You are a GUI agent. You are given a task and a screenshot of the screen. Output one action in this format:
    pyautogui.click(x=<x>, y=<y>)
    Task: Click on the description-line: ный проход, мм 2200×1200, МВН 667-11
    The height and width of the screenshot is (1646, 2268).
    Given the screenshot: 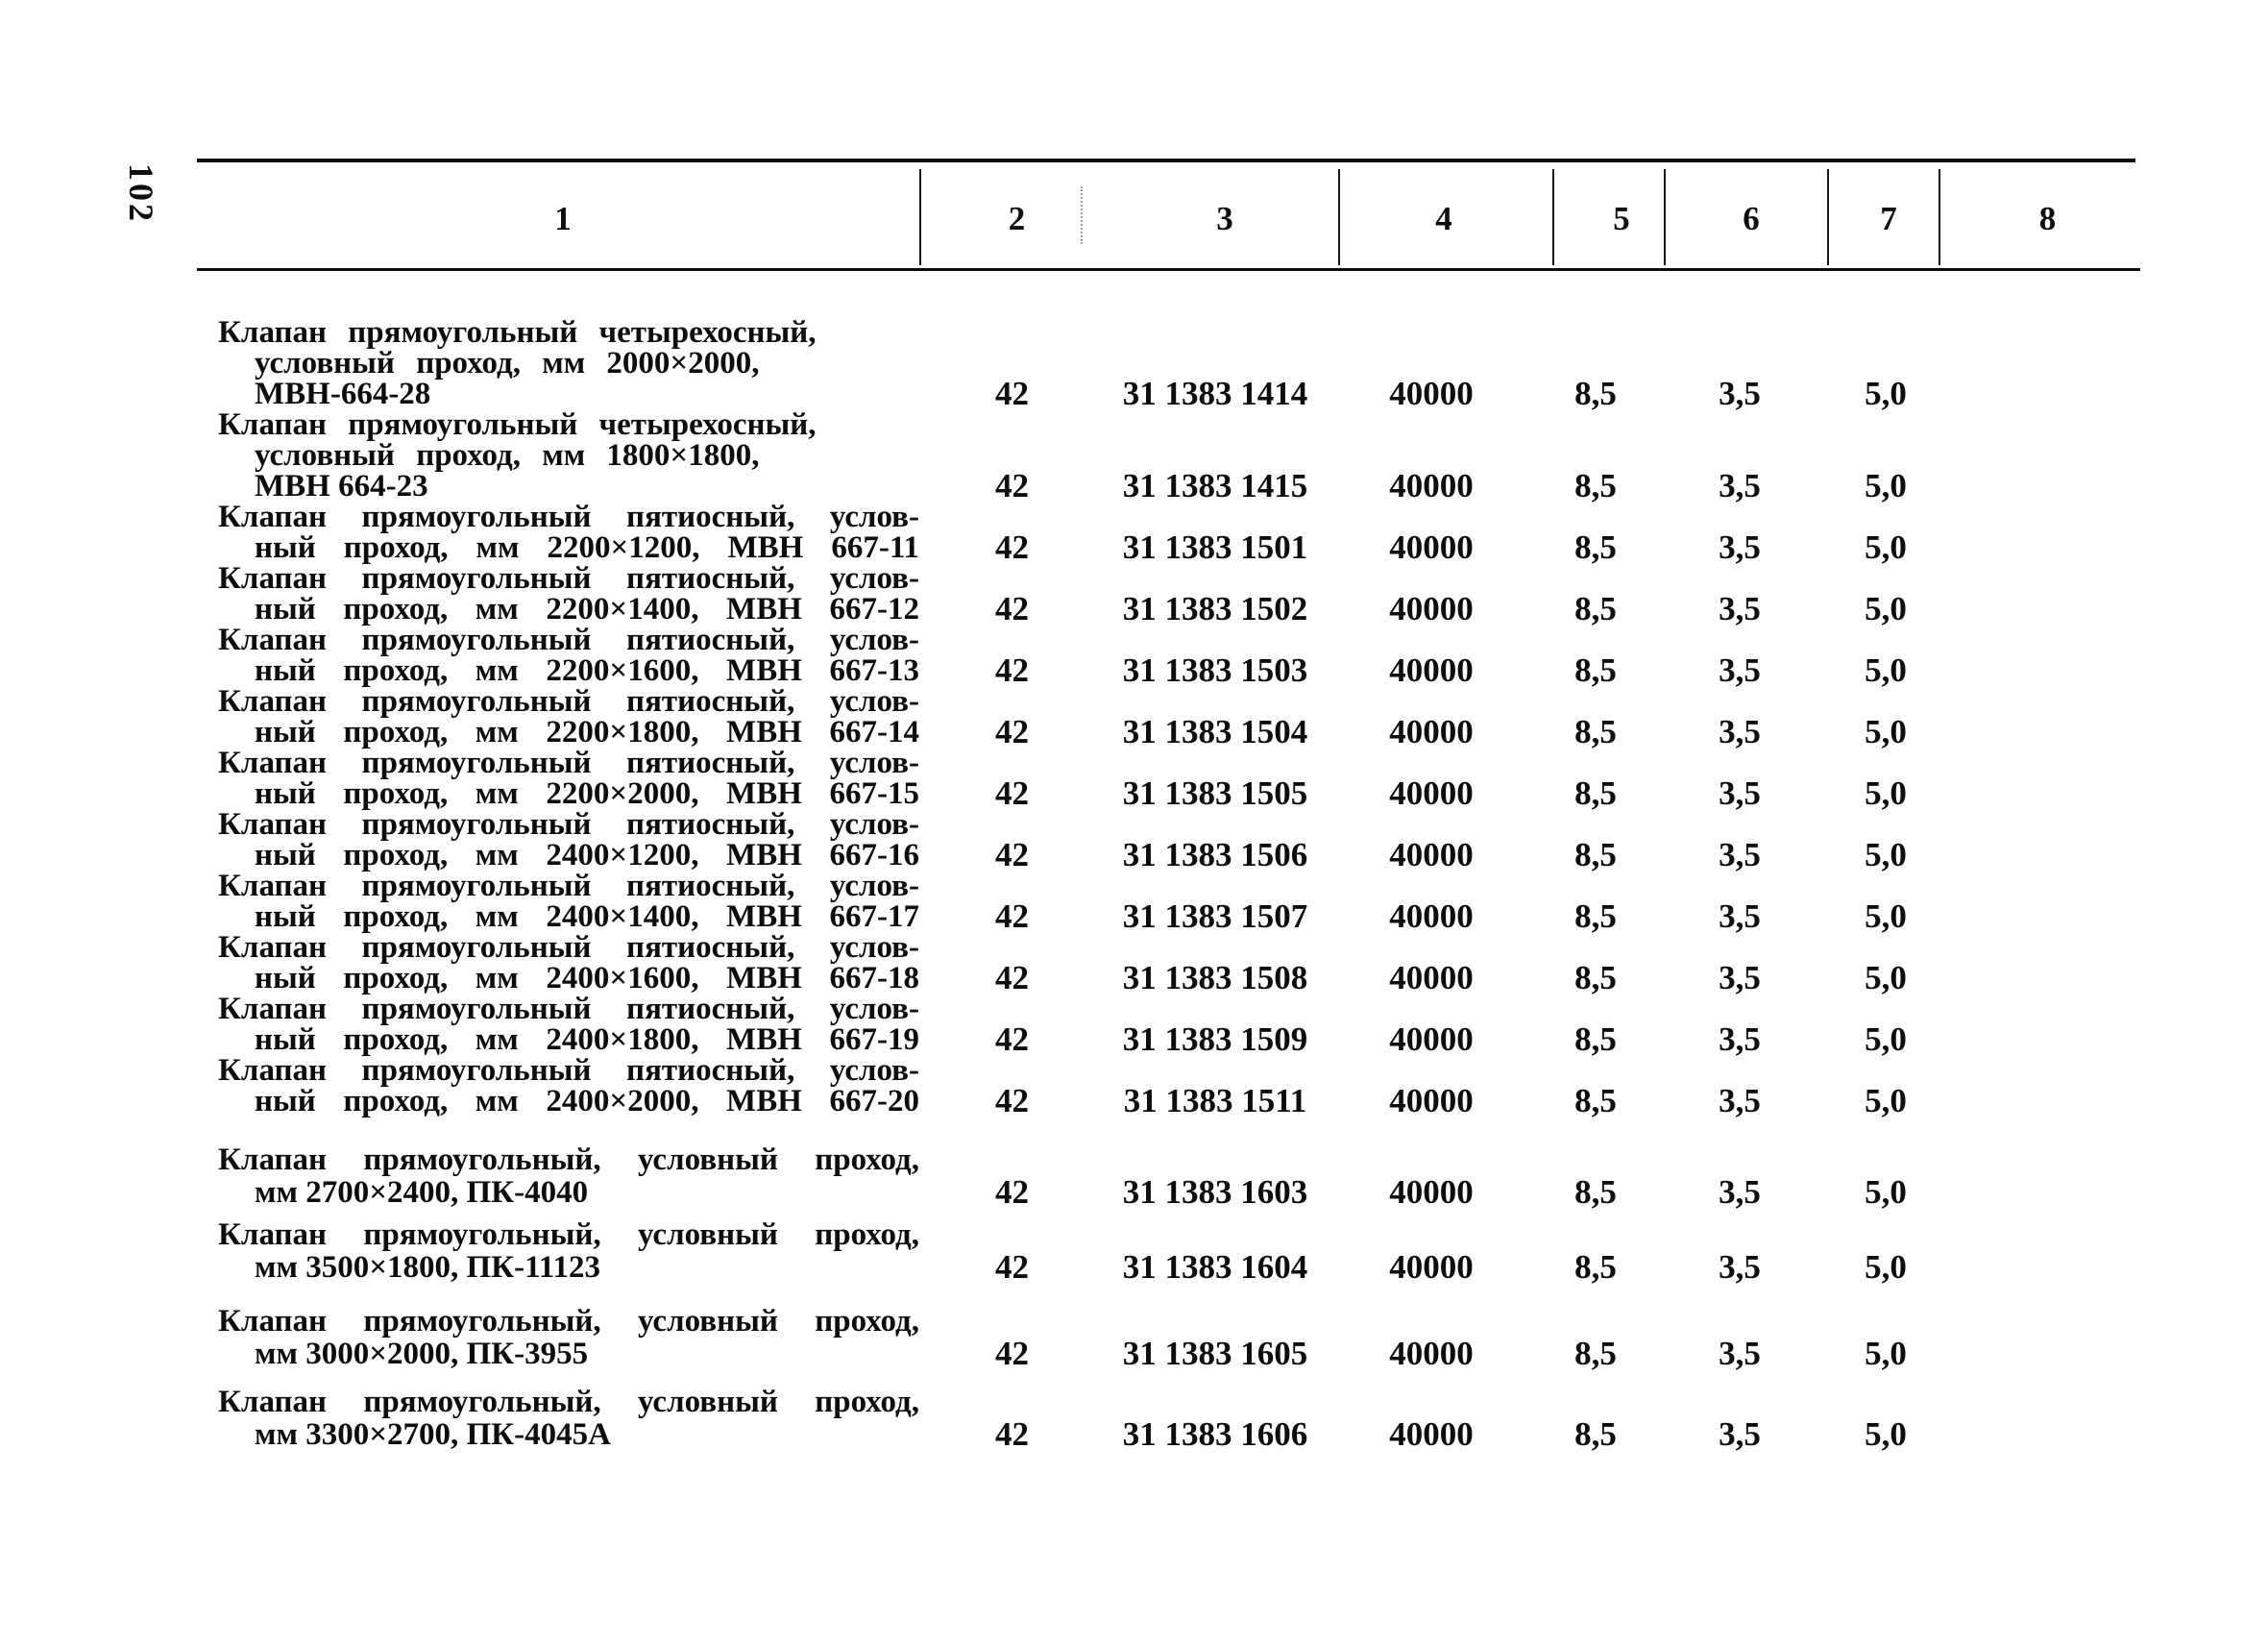 What is the action you would take?
    pyautogui.click(x=587, y=547)
    